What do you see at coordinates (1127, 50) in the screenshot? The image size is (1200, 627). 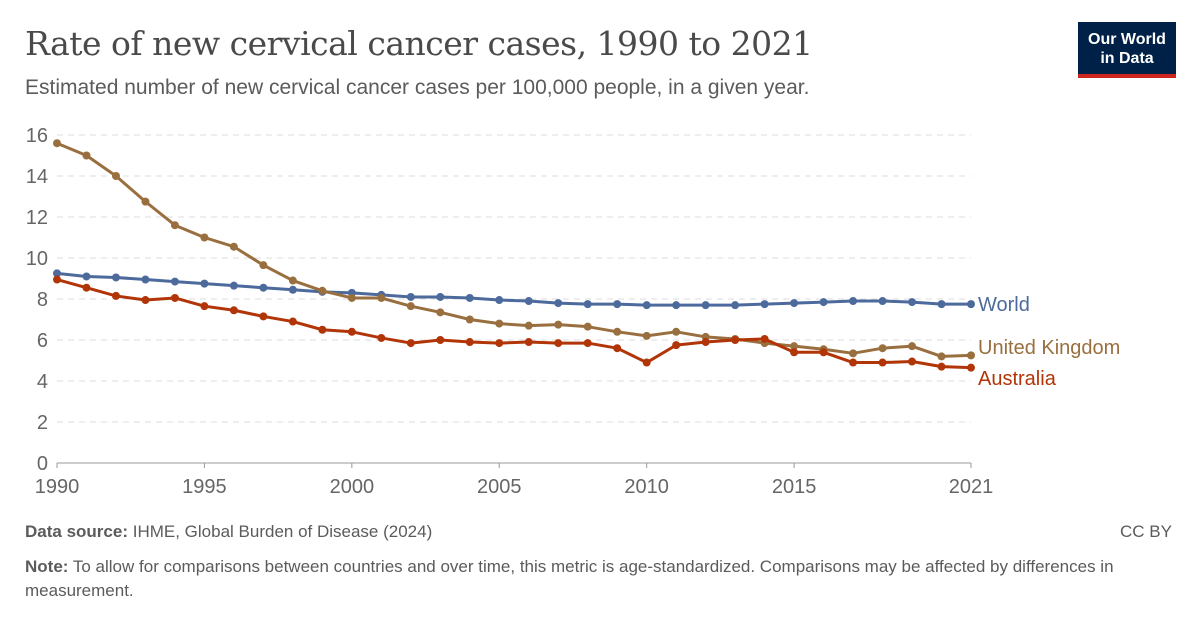 I see `owid-logo: Our World in Data` at bounding box center [1127, 50].